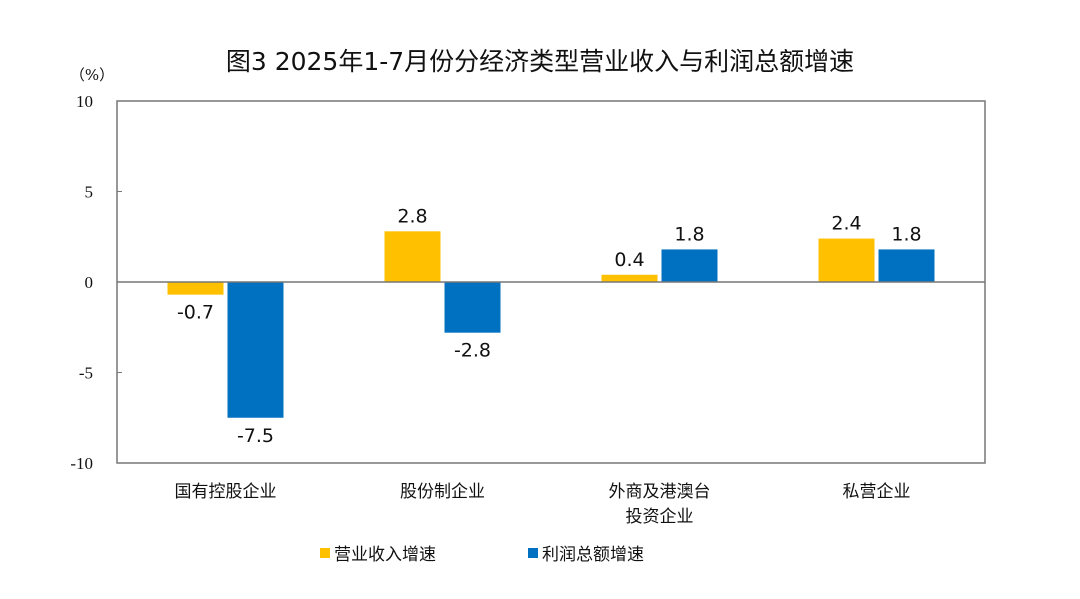 This screenshot has height=599, width=1080. What do you see at coordinates (412, 216) in the screenshot?
I see `data-label: 2.8` at bounding box center [412, 216].